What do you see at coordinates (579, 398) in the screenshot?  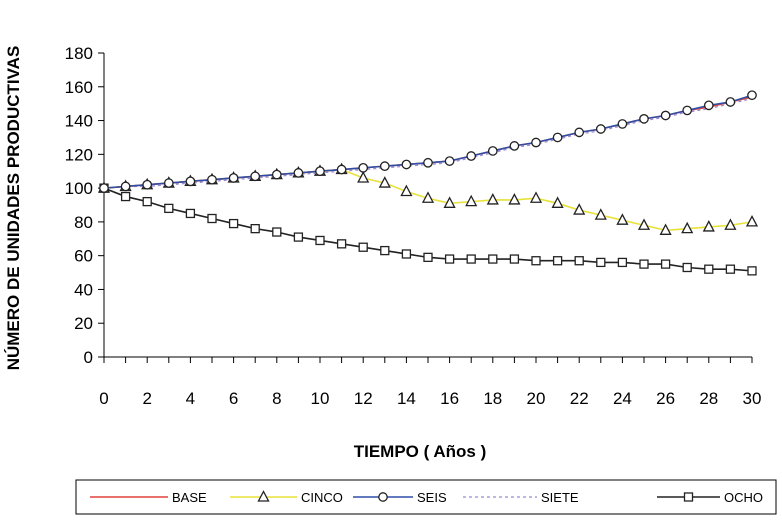 I see `x-tick-label: 22` at bounding box center [579, 398].